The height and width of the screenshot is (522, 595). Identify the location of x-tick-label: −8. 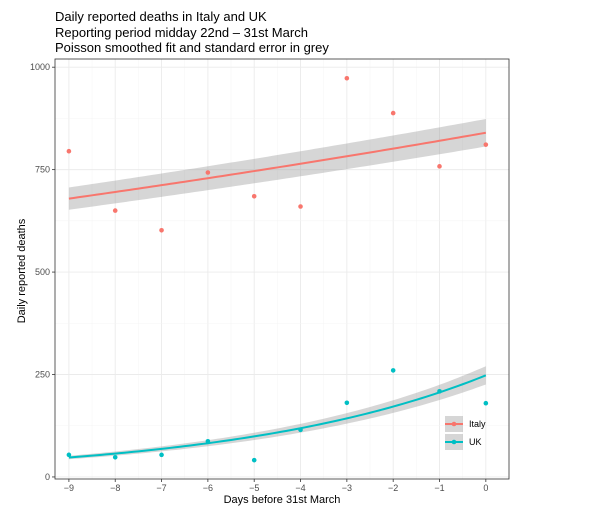
(115, 488).